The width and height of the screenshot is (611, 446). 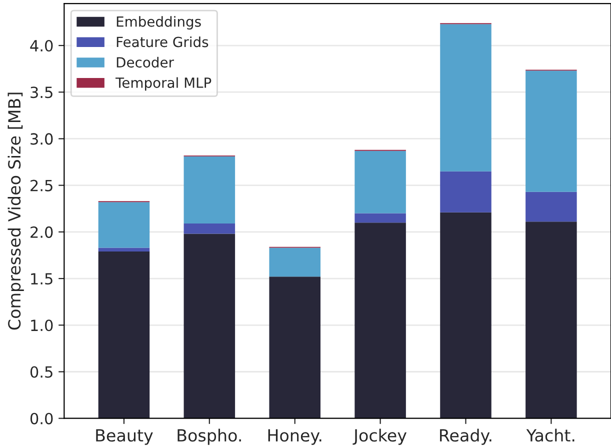 What do you see at coordinates (41, 372) in the screenshot?
I see `y-tick-label: 0.5` at bounding box center [41, 372].